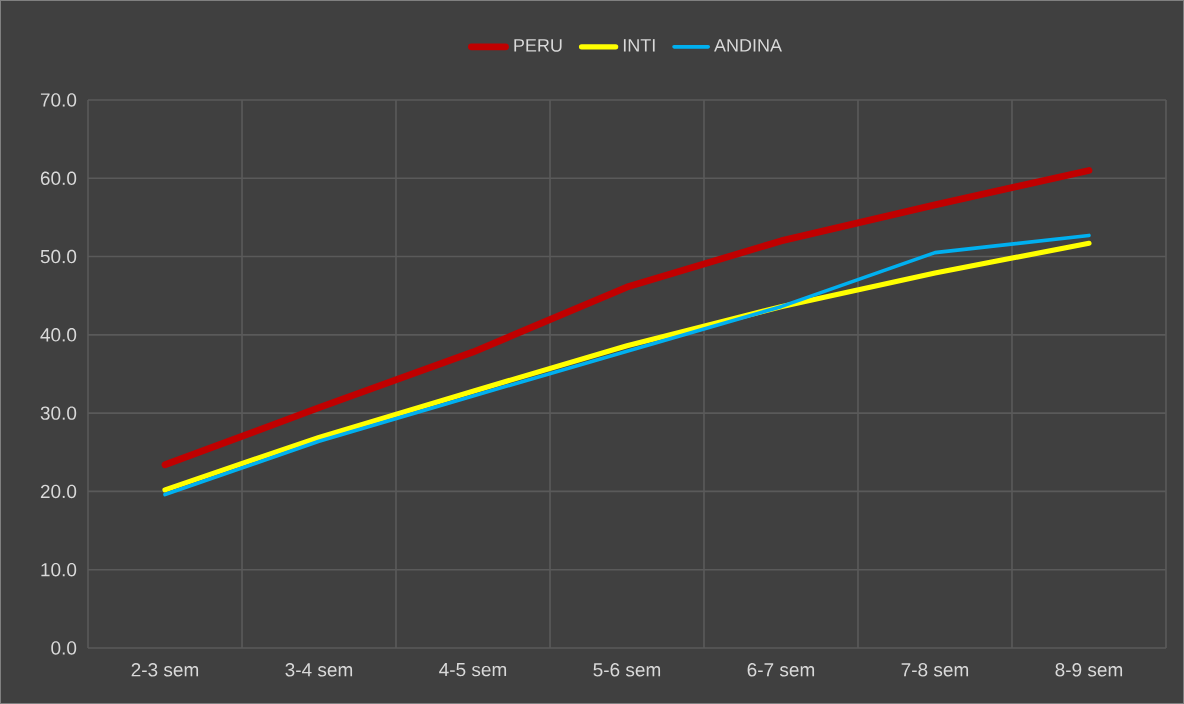 The height and width of the screenshot is (704, 1184). What do you see at coordinates (64, 648) in the screenshot?
I see `y-tick-label: 0.0` at bounding box center [64, 648].